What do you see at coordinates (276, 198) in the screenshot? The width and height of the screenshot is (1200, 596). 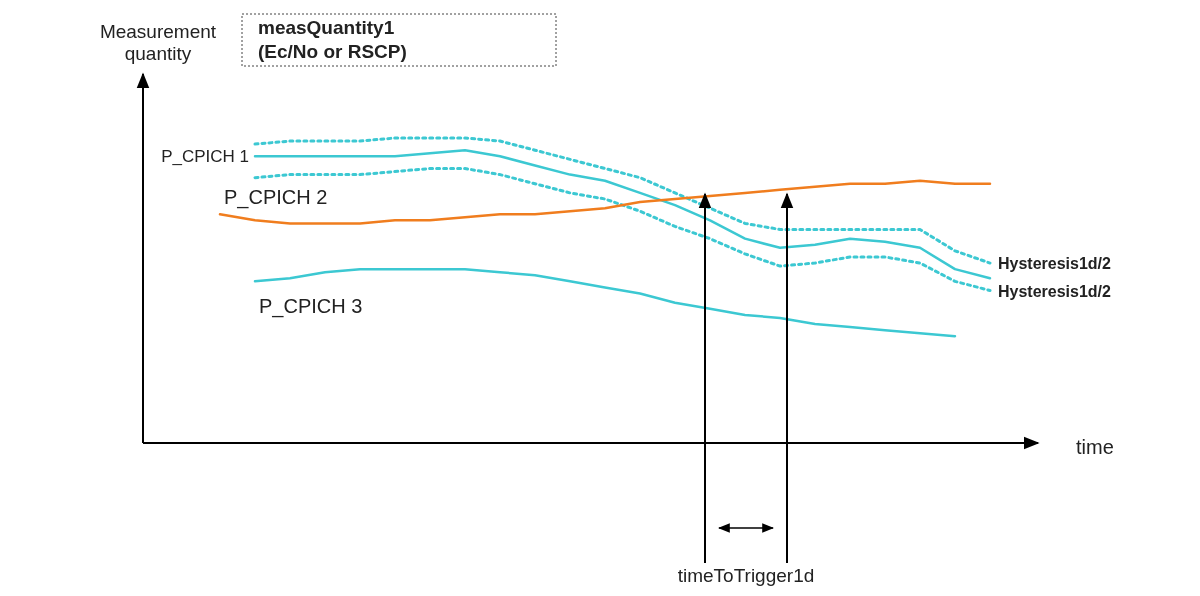 I see `series-label: P_CPICH 2` at bounding box center [276, 198].